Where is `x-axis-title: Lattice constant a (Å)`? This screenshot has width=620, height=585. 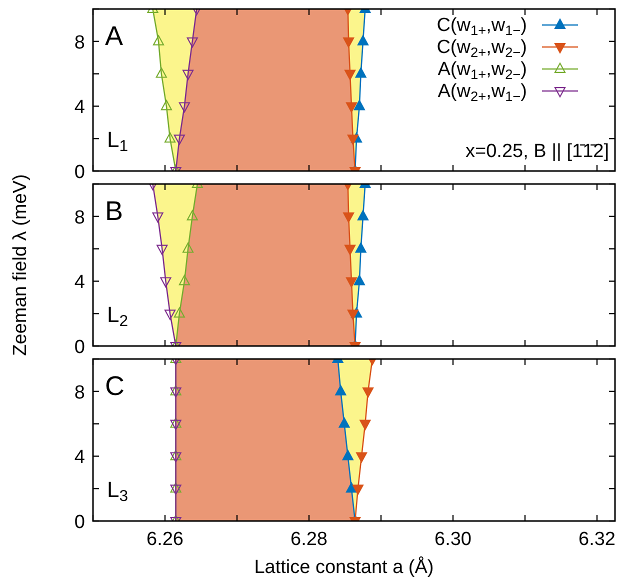
x-axis-title: Lattice constant a (Å) is located at coordinates (344, 567).